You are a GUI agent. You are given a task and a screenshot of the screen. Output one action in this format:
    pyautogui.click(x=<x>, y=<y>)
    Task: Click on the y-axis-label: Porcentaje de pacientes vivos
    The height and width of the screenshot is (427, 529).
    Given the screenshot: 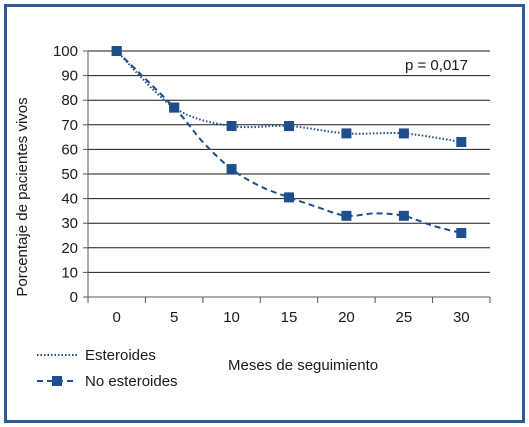 What is the action you would take?
    pyautogui.click(x=22, y=196)
    